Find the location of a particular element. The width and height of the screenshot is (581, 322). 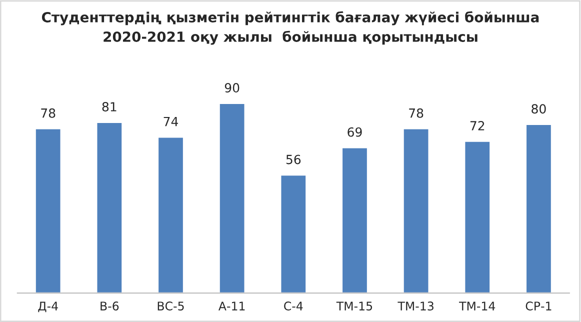

x-tick-label: ТМ-13 is located at coordinates (416, 306).